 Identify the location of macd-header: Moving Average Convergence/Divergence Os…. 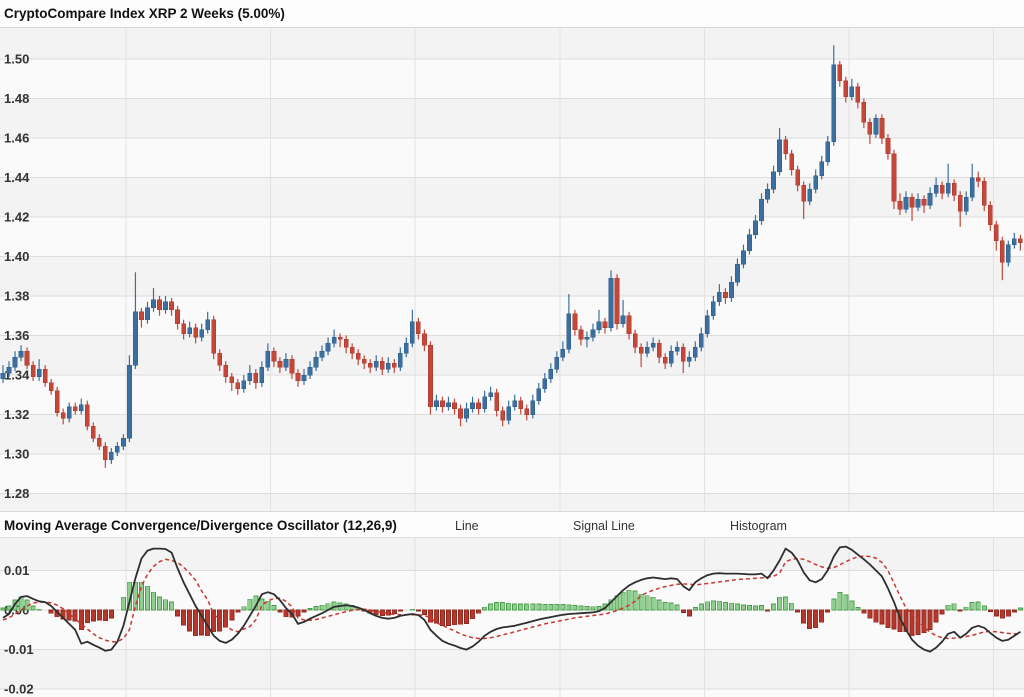
(512, 524).